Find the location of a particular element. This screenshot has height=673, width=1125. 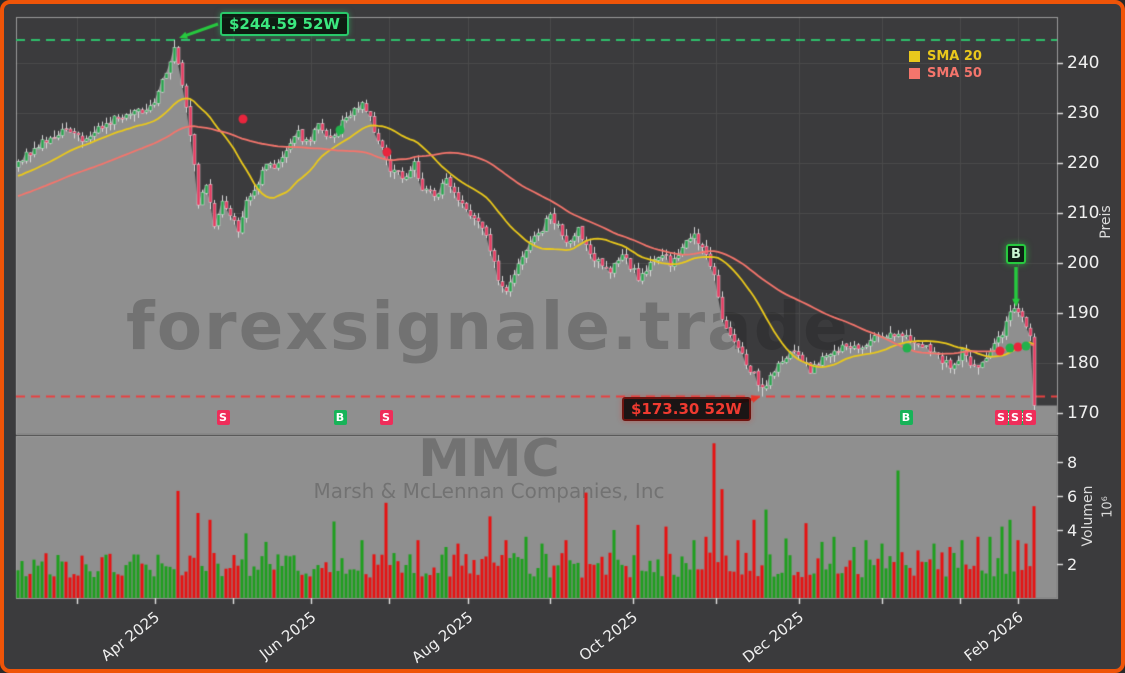

legend-row-sma50: SMA 50 is located at coordinates (945, 73).